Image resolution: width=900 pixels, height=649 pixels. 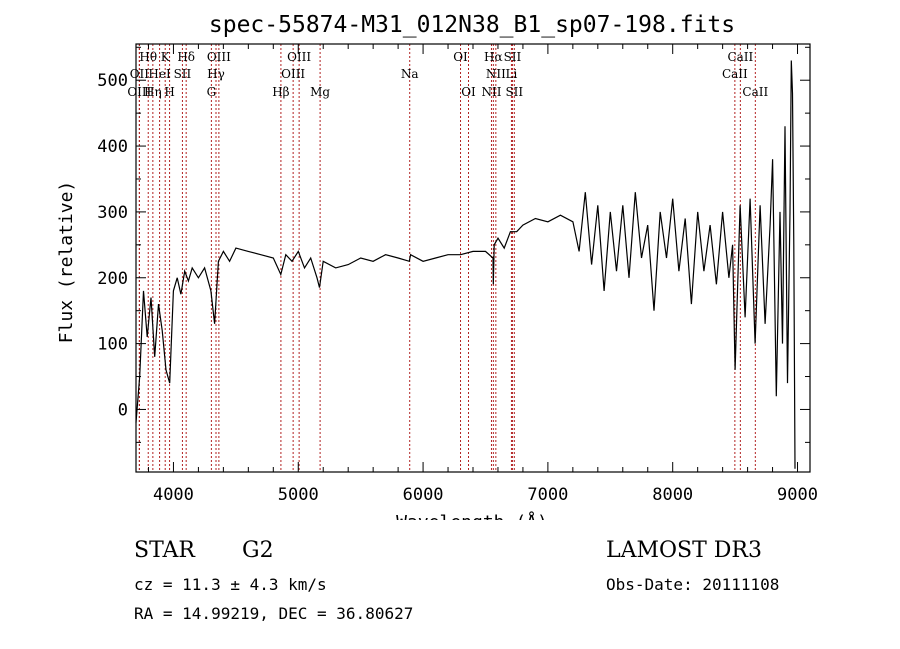 What do you see at coordinates (410, 74) in the screenshot?
I see `spectral-line-label: Na` at bounding box center [410, 74].